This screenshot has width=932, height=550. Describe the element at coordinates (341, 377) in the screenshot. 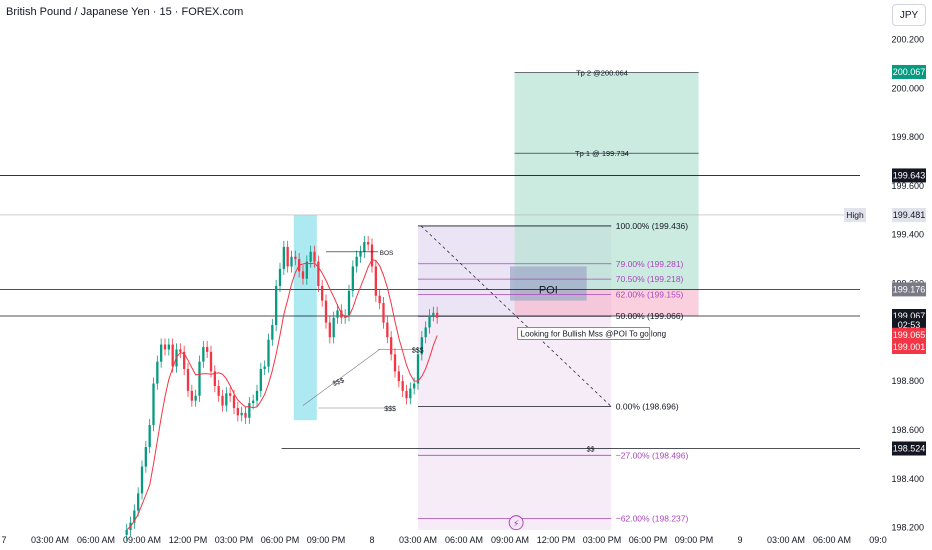

I see `liq-diagonal` at that location.